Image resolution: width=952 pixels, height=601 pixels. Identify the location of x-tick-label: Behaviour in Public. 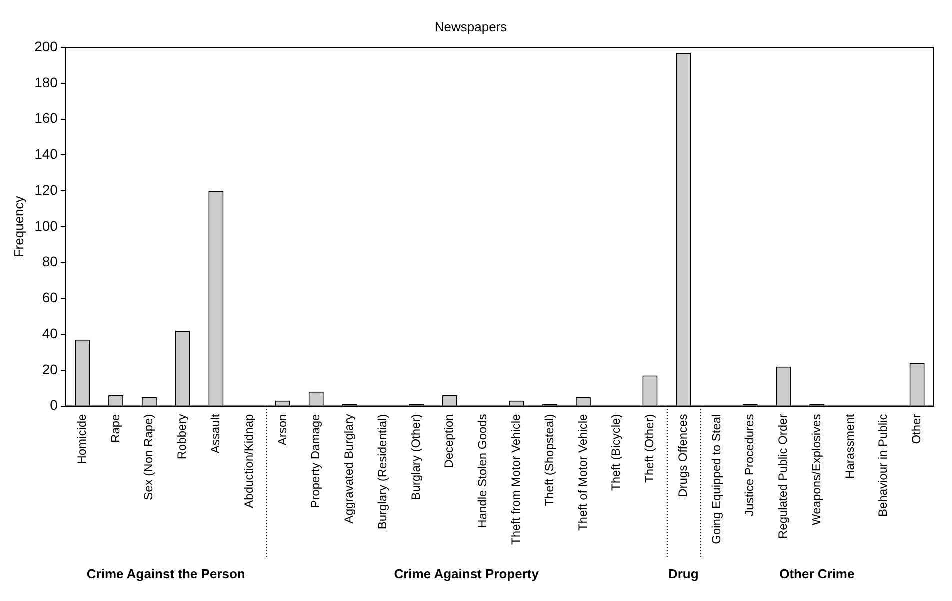
(883, 466).